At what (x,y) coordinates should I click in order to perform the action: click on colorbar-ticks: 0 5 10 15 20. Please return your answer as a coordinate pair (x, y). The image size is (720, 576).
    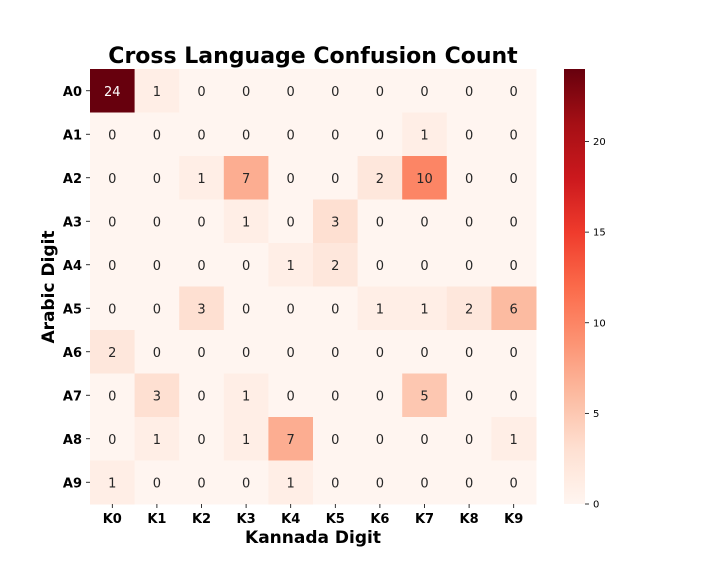
    Looking at the image, I should click on (595, 324).